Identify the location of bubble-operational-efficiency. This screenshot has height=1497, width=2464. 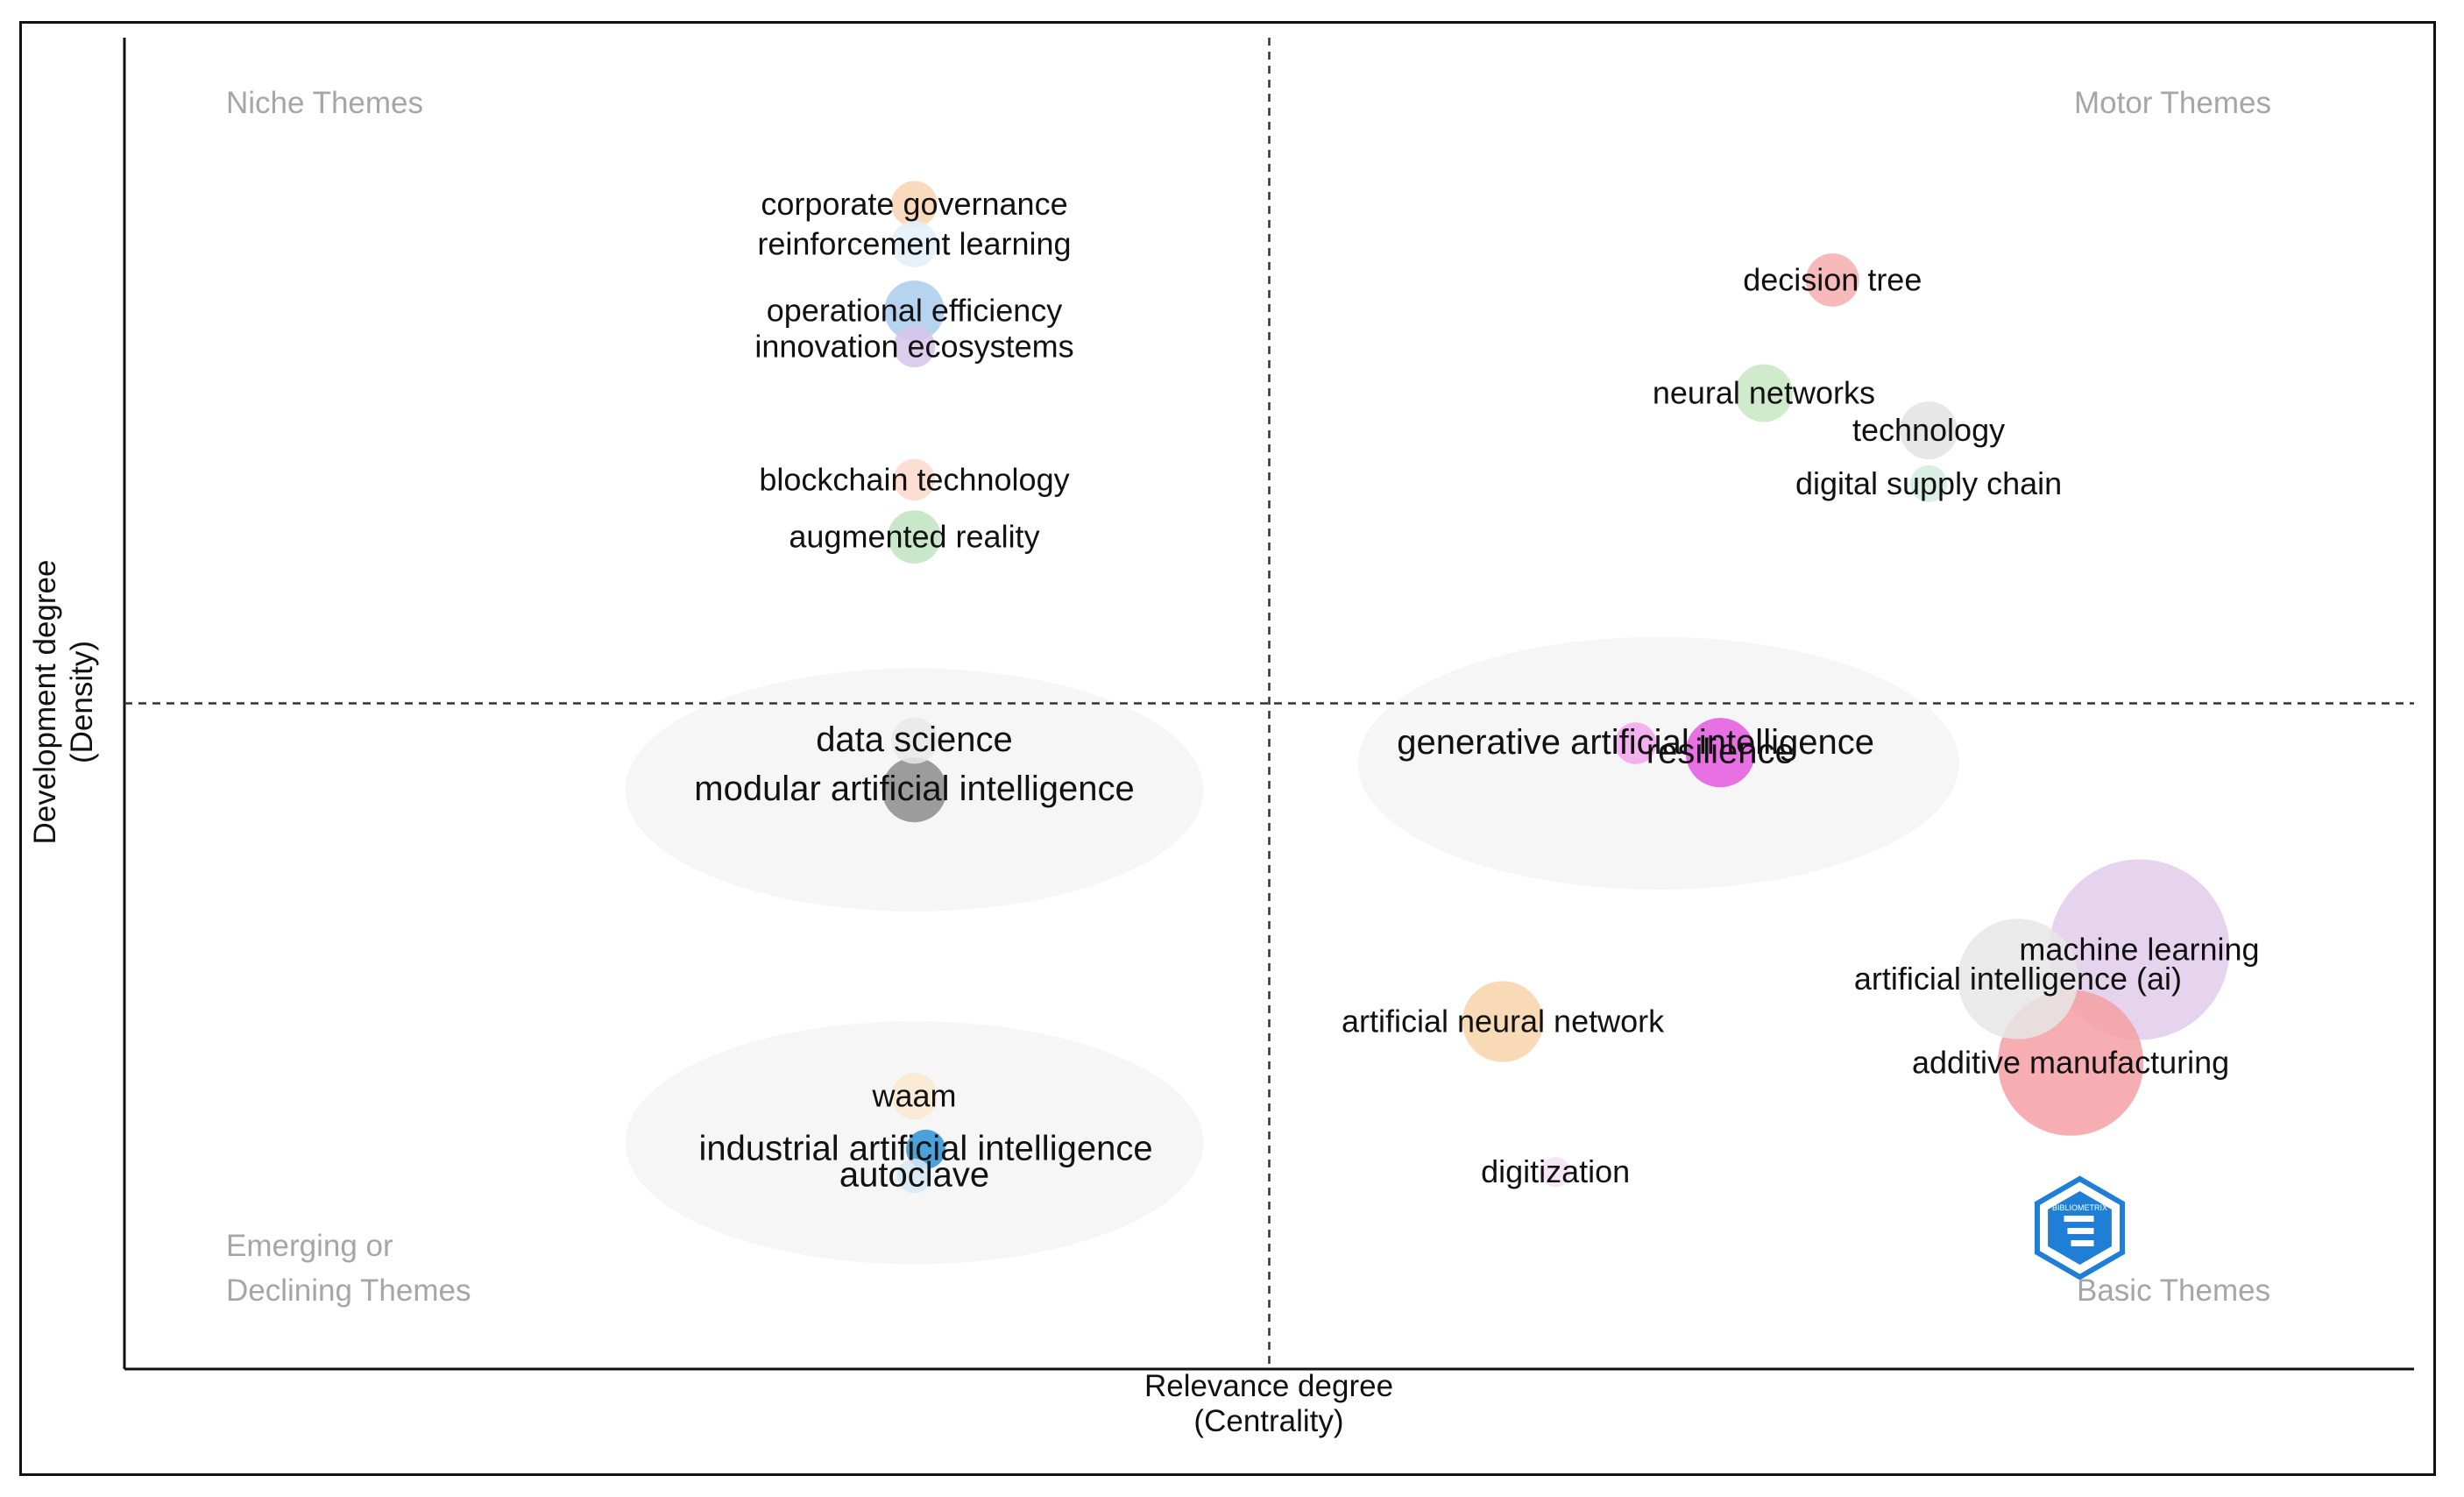
(914, 310).